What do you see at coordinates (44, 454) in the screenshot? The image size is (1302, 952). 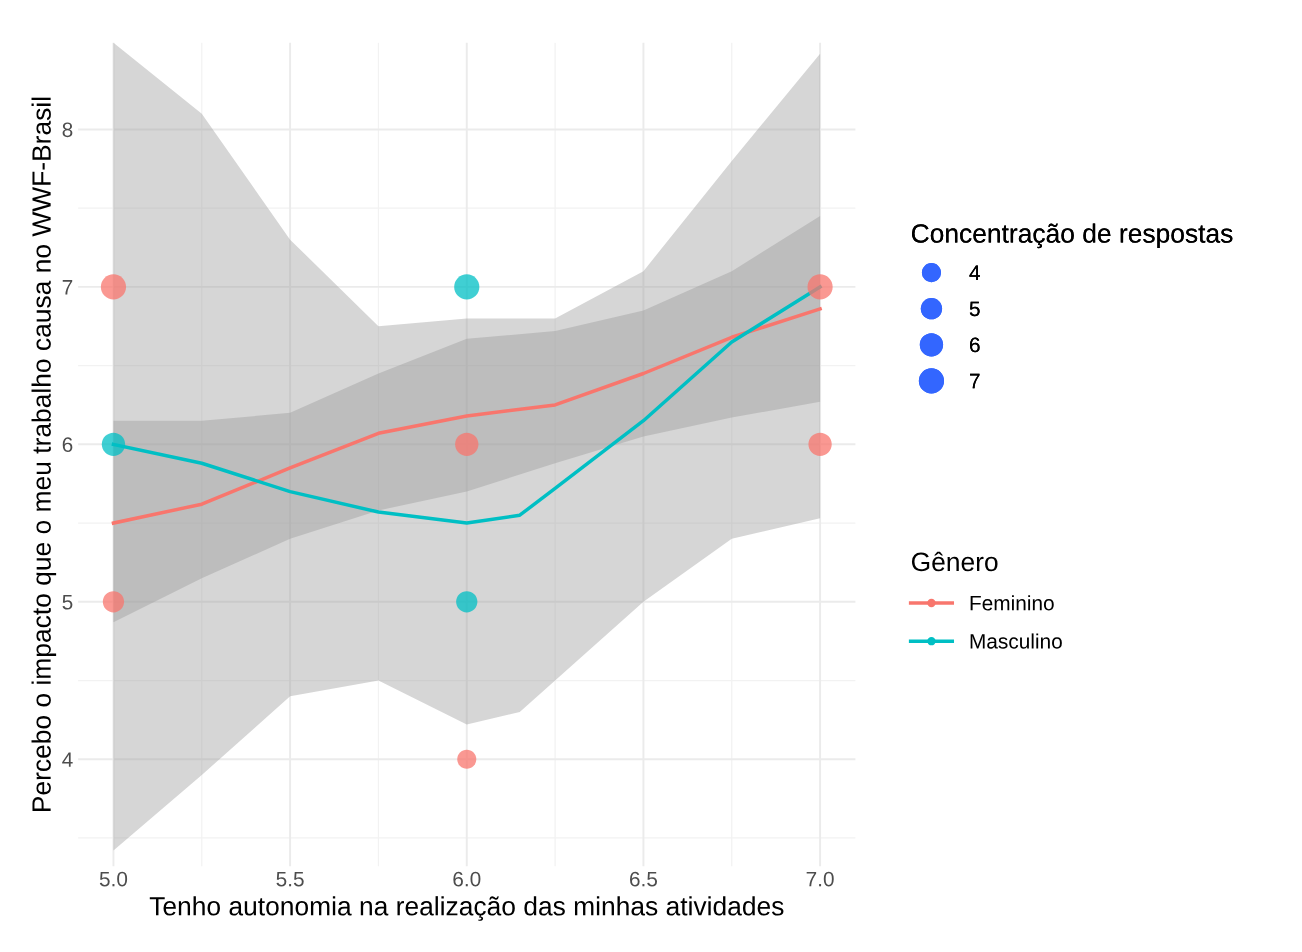 I see `y-axis-title: Percebo o impacto que o meu trabalho causa no WWF-Brasil` at bounding box center [44, 454].